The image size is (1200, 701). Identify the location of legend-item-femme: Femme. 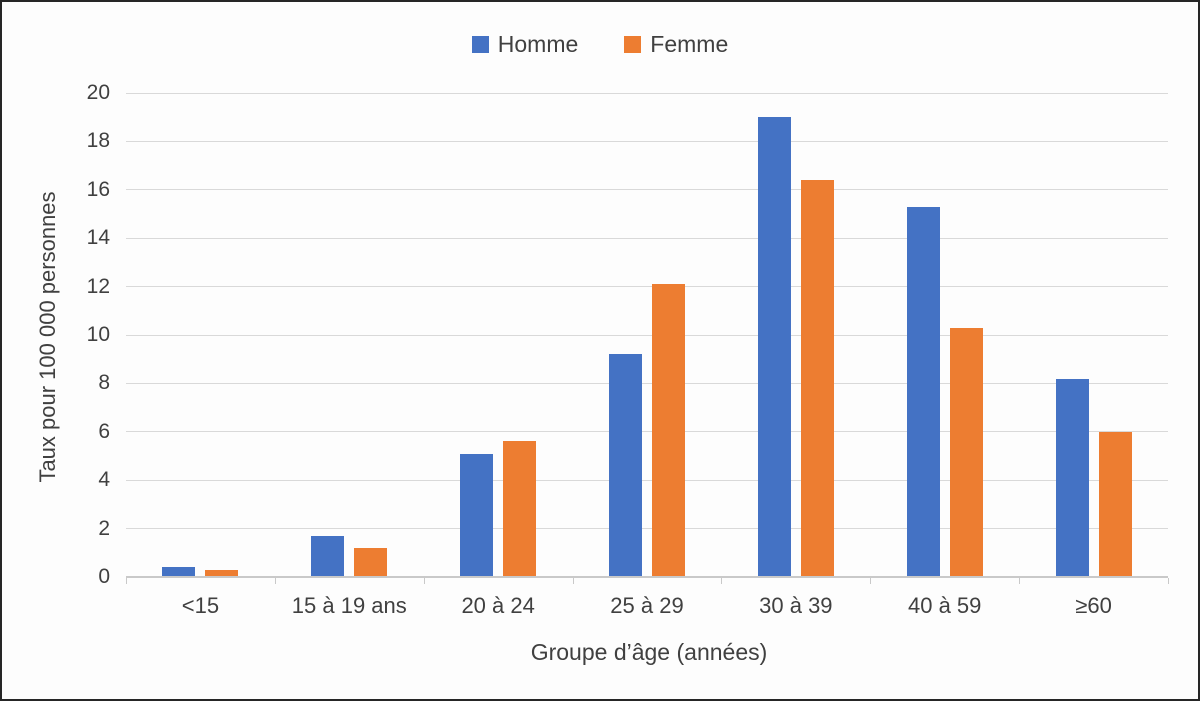
(676, 44).